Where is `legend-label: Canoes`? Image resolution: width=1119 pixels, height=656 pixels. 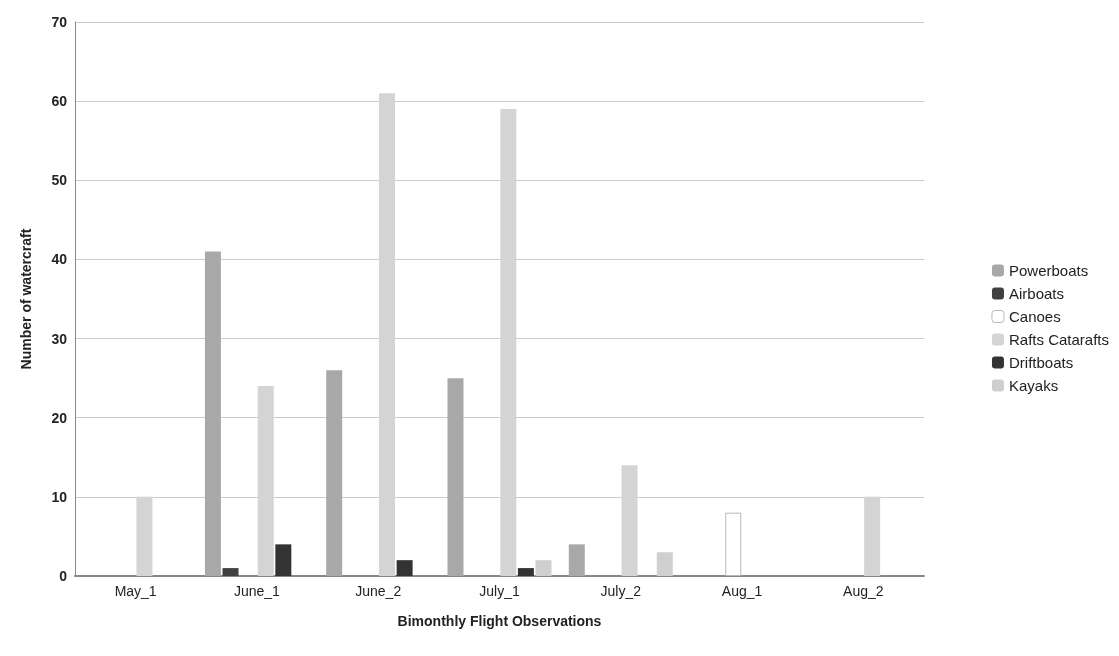
legend-label: Canoes is located at coordinates (1034, 316).